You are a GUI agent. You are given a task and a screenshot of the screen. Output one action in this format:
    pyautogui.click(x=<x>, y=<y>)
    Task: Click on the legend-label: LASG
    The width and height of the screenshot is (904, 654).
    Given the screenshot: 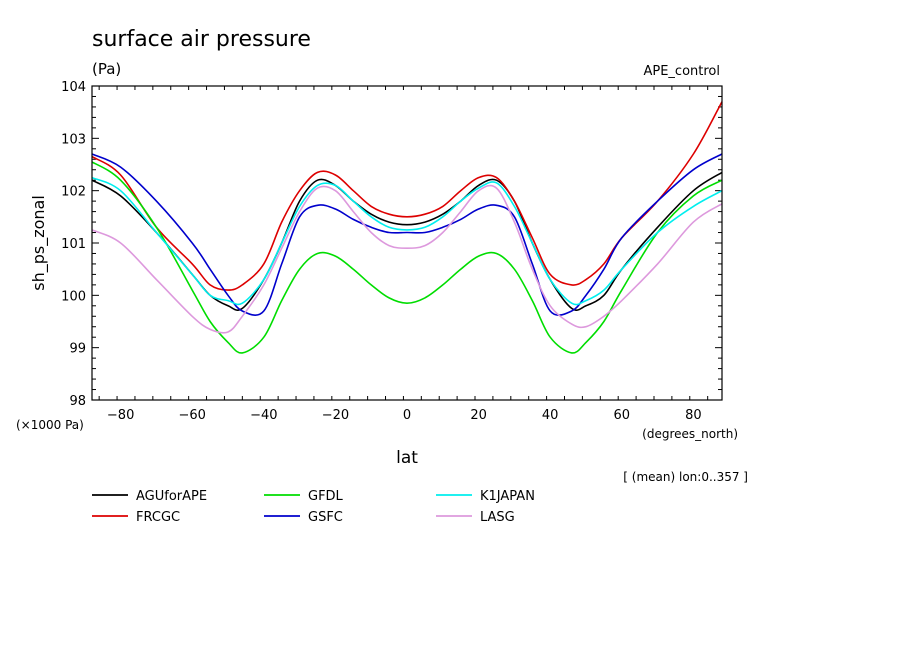 What is the action you would take?
    pyautogui.click(x=497, y=517)
    